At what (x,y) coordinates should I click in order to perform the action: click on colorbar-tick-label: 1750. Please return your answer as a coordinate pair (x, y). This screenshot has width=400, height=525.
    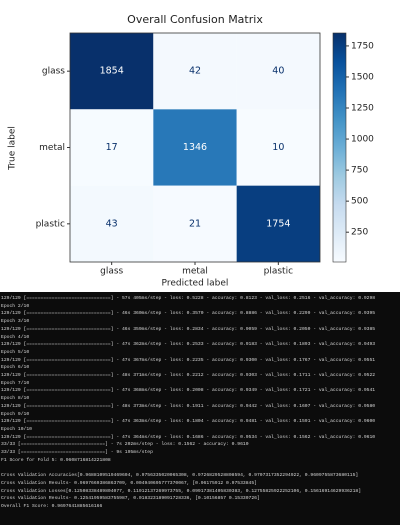
    Looking at the image, I should click on (362, 46).